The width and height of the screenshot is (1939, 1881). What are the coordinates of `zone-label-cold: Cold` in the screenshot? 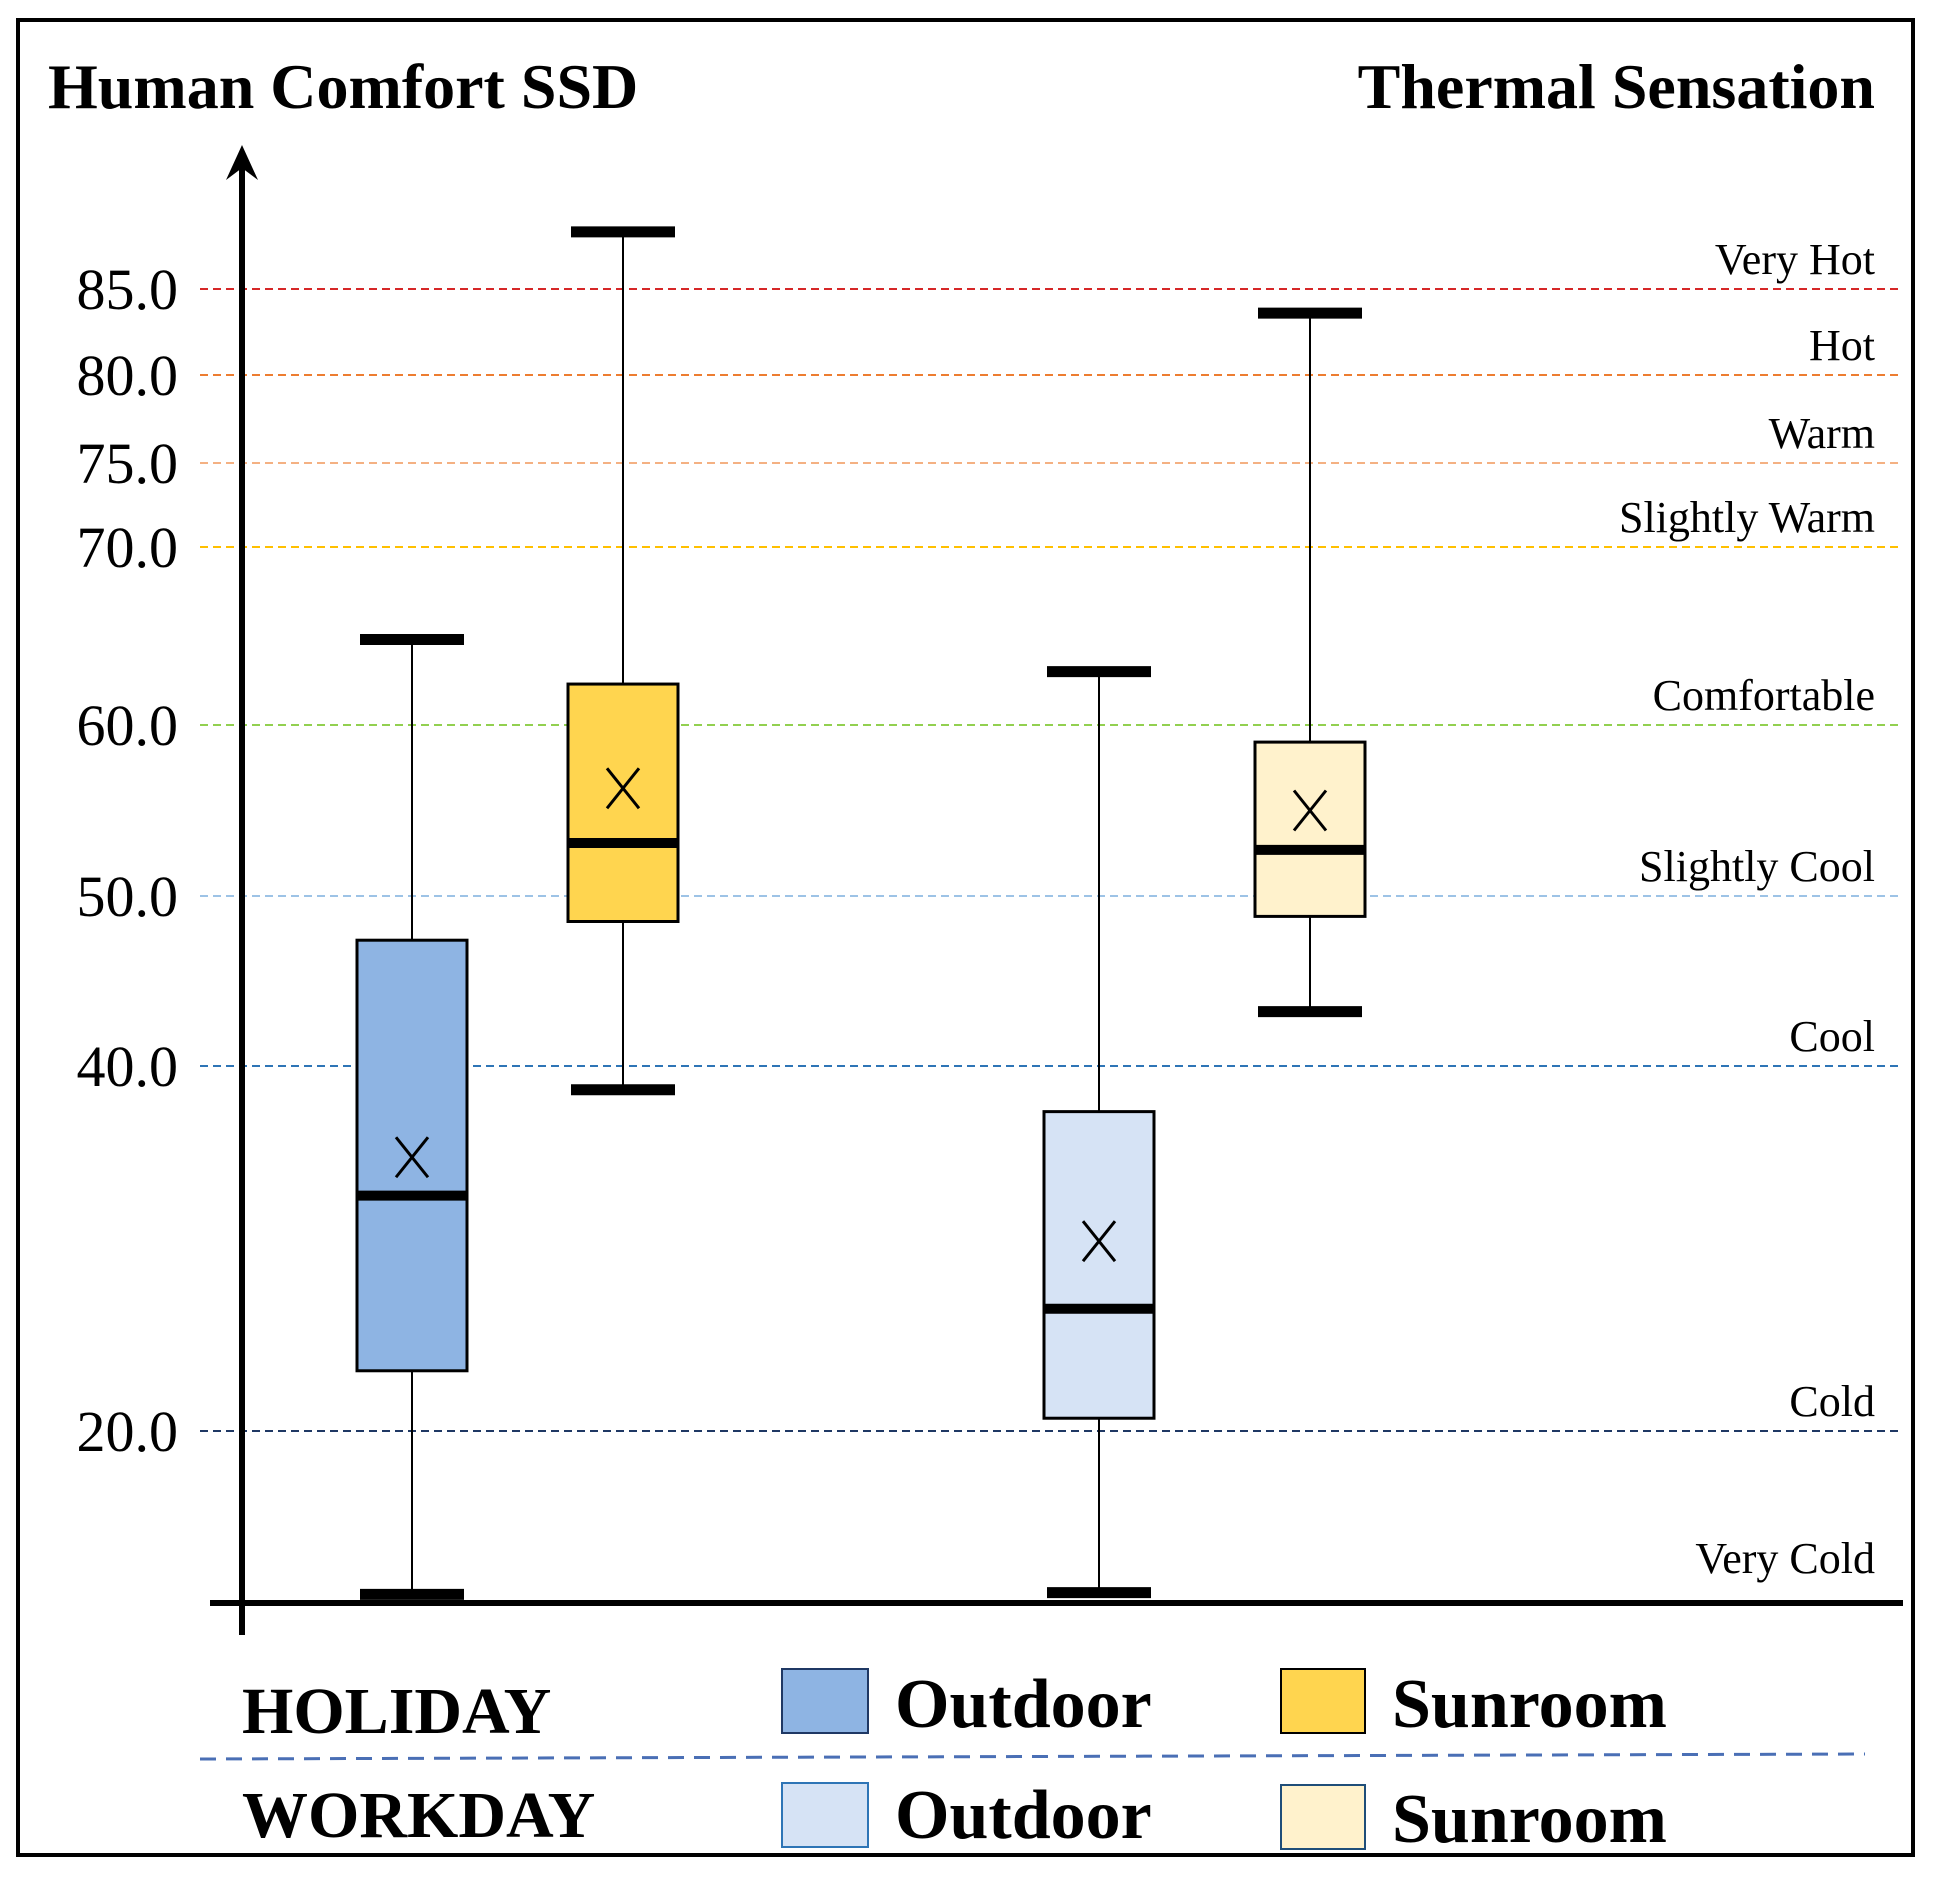 It's located at (1832, 1401).